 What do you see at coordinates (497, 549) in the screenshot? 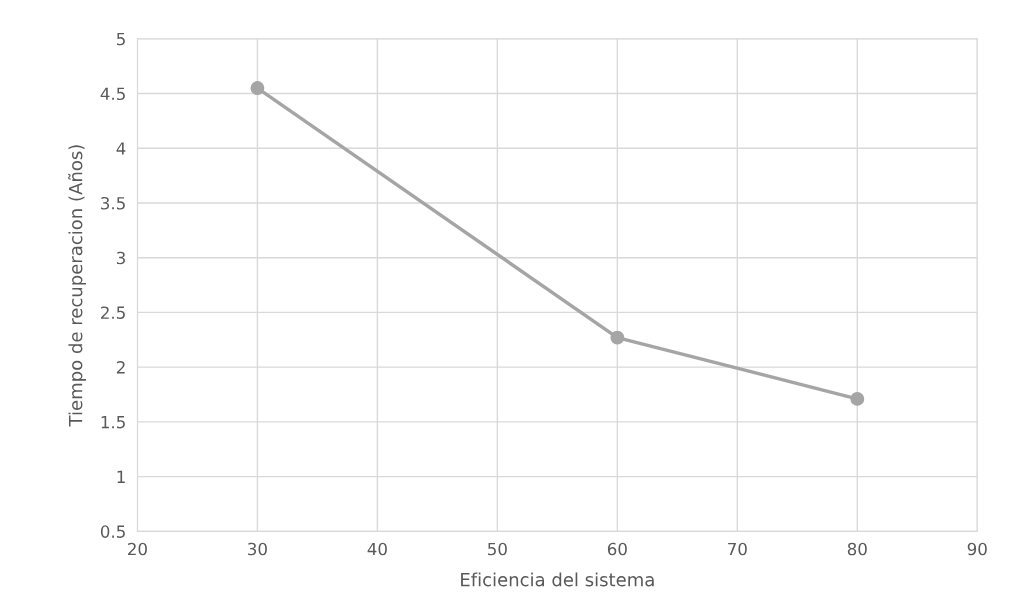
I see `x-tick-label: 50` at bounding box center [497, 549].